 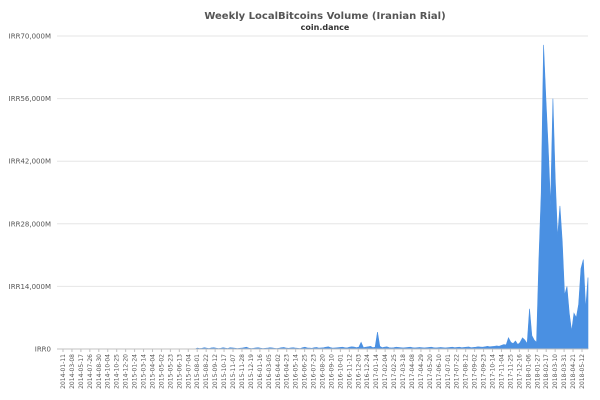 What do you see at coordinates (376, 371) in the screenshot?
I see `x-tick-label: 2017-01-14` at bounding box center [376, 371].